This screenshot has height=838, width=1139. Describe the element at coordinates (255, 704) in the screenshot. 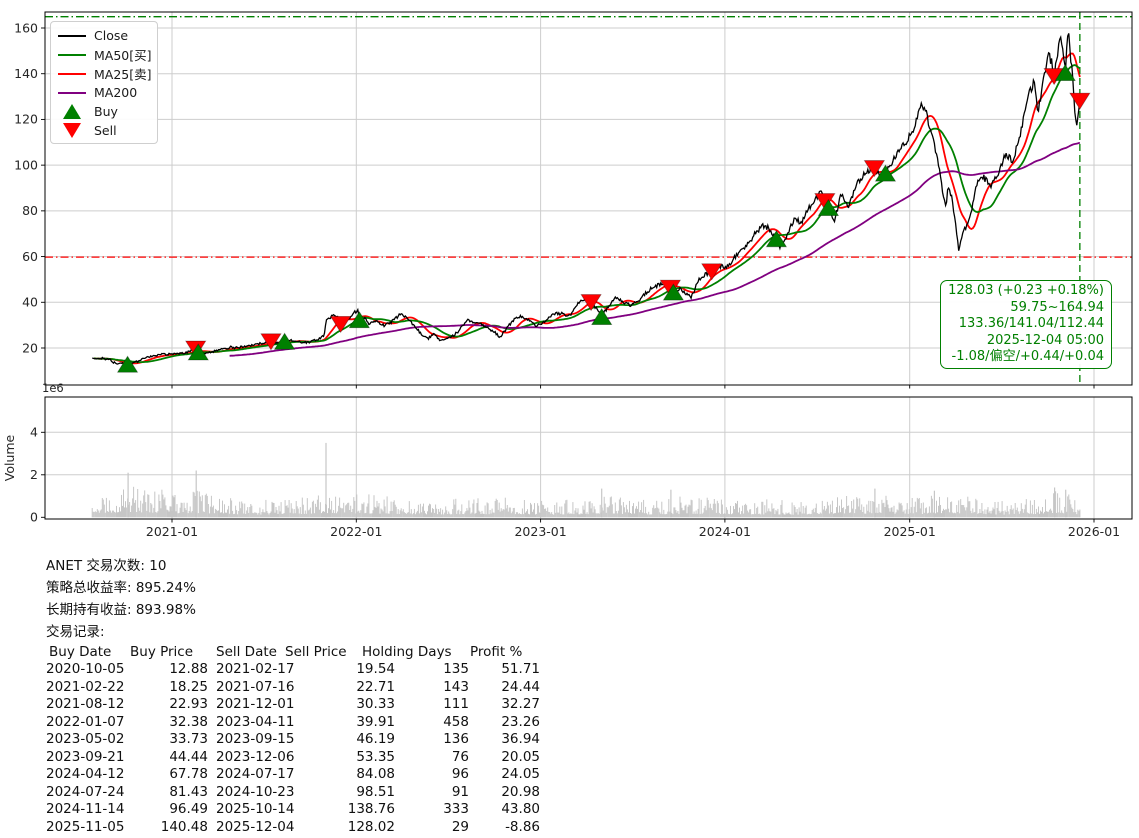

I see `trade-cell: 2021-12-01` at that location.